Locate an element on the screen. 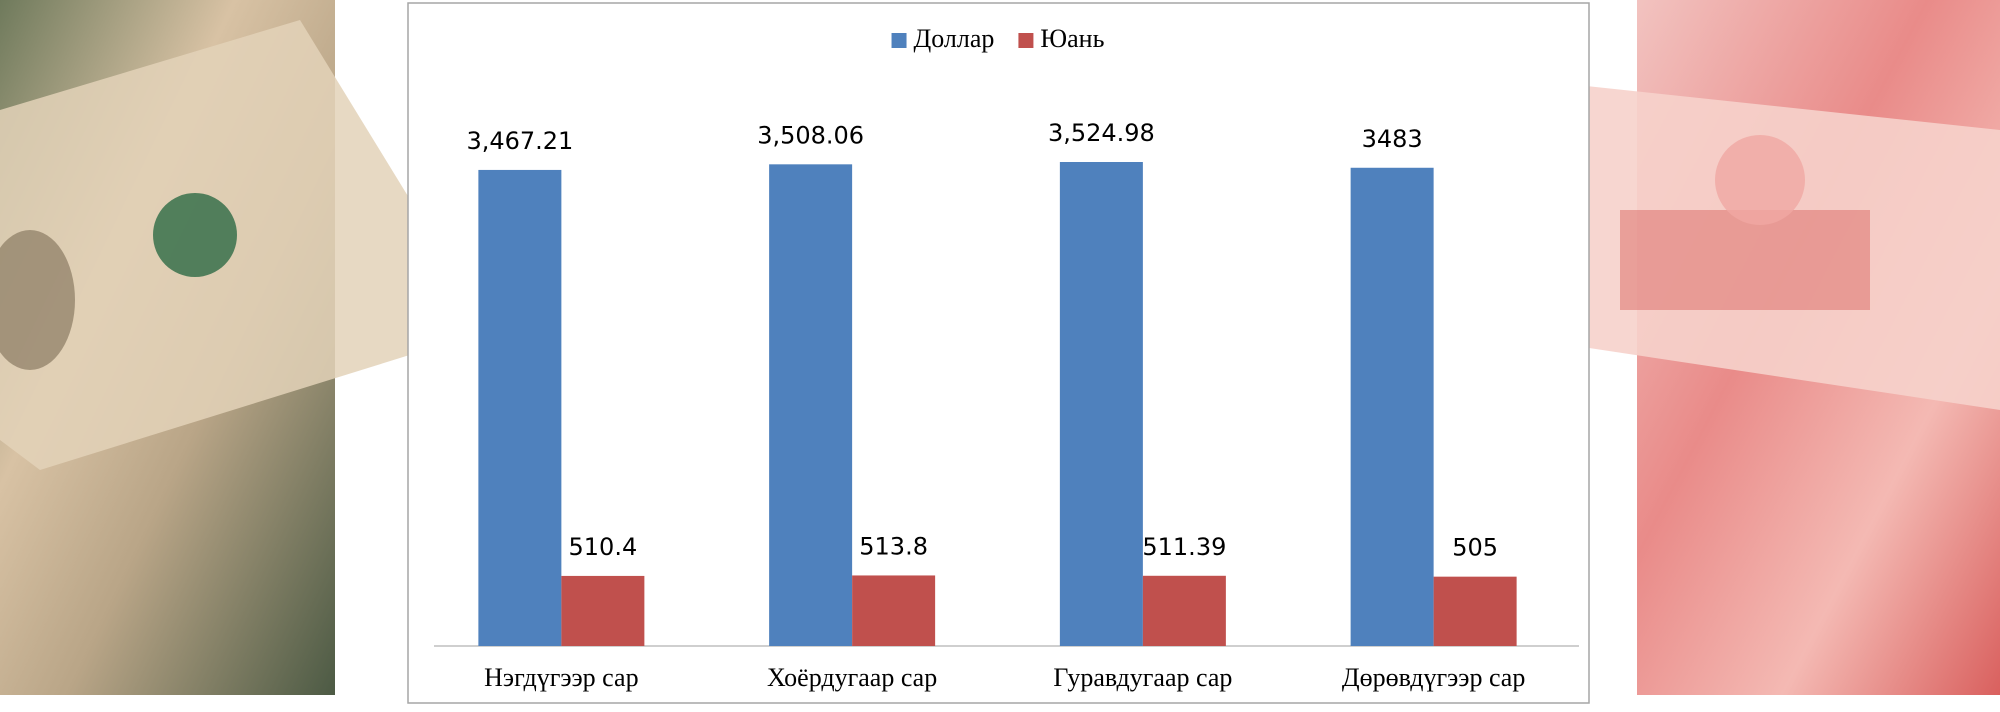 This screenshot has height=712, width=2000. legend: Доллар Юань is located at coordinates (998, 38).